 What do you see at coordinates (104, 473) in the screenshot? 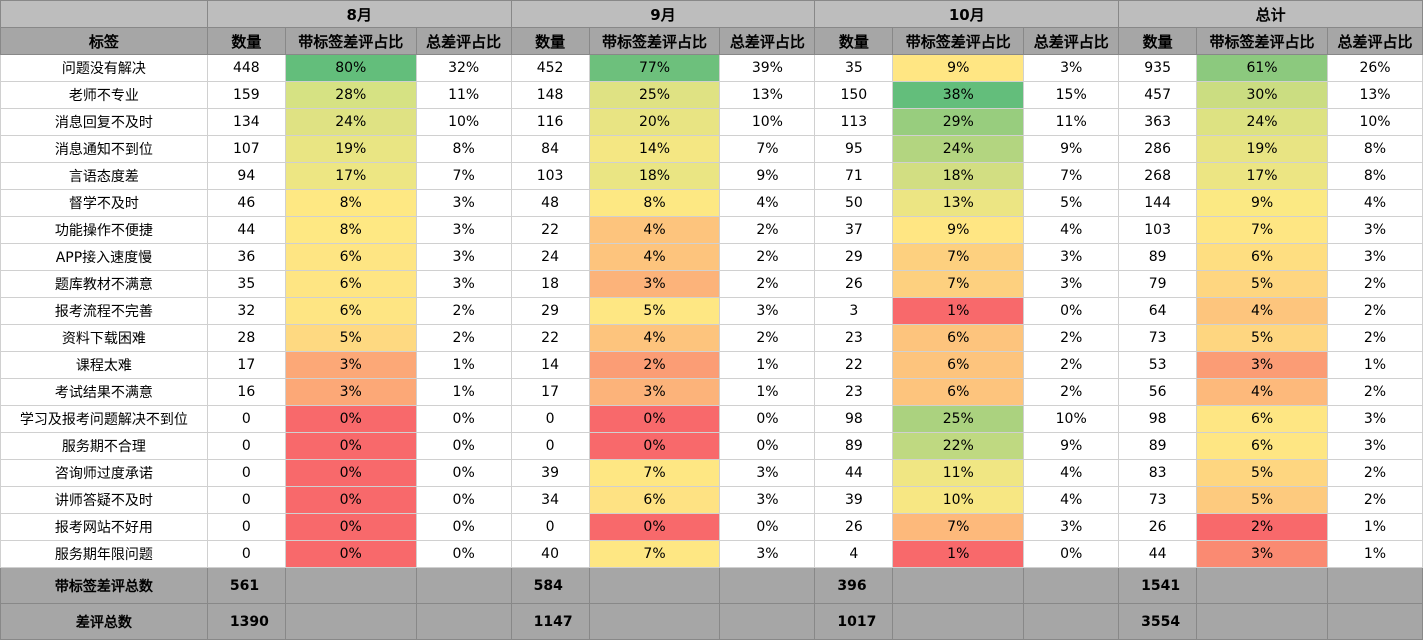
I see `row-label: 咨询师过度承诺` at bounding box center [104, 473].